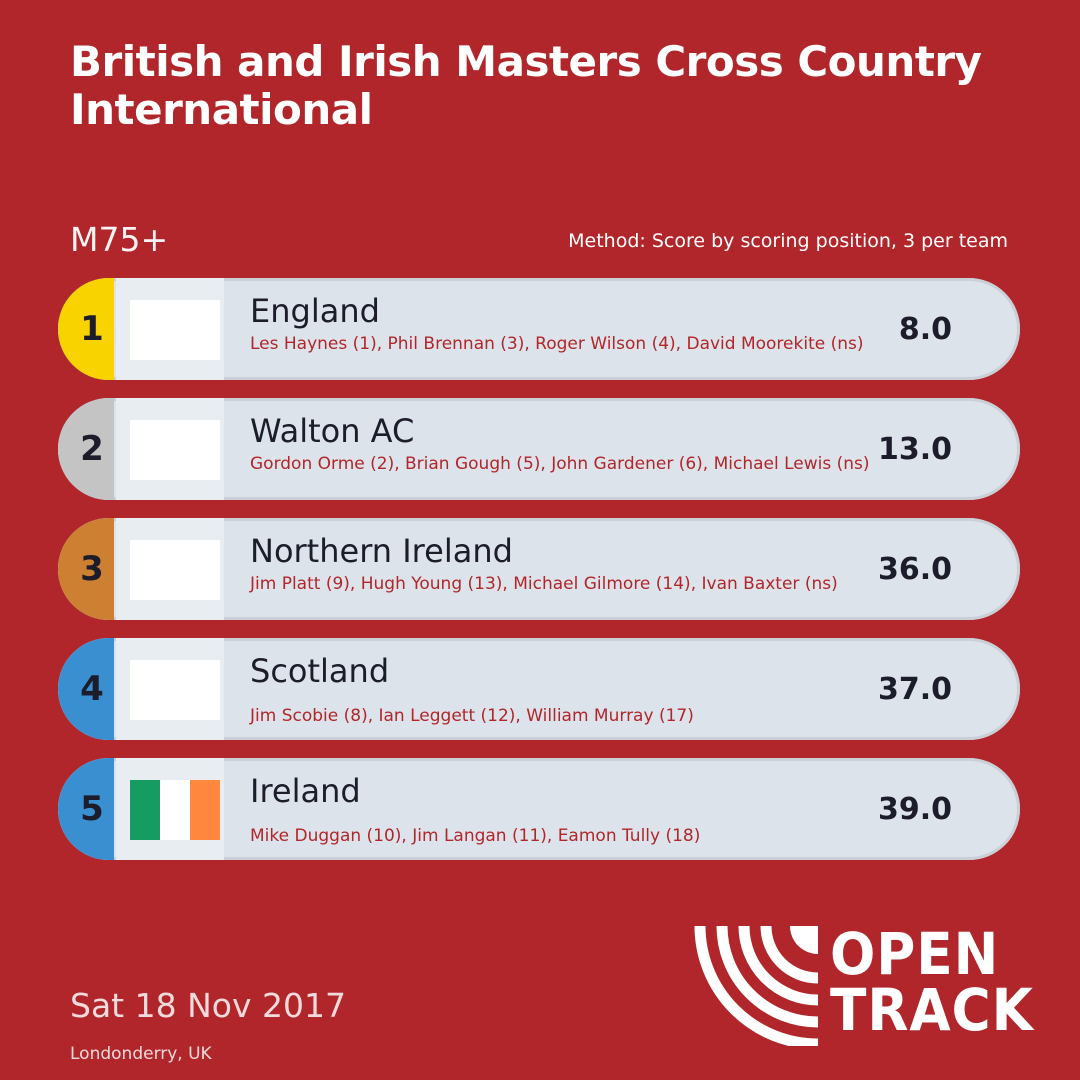 Image resolution: width=1080 pixels, height=1080 pixels. I want to click on team-score: 8.0, so click(925, 329).